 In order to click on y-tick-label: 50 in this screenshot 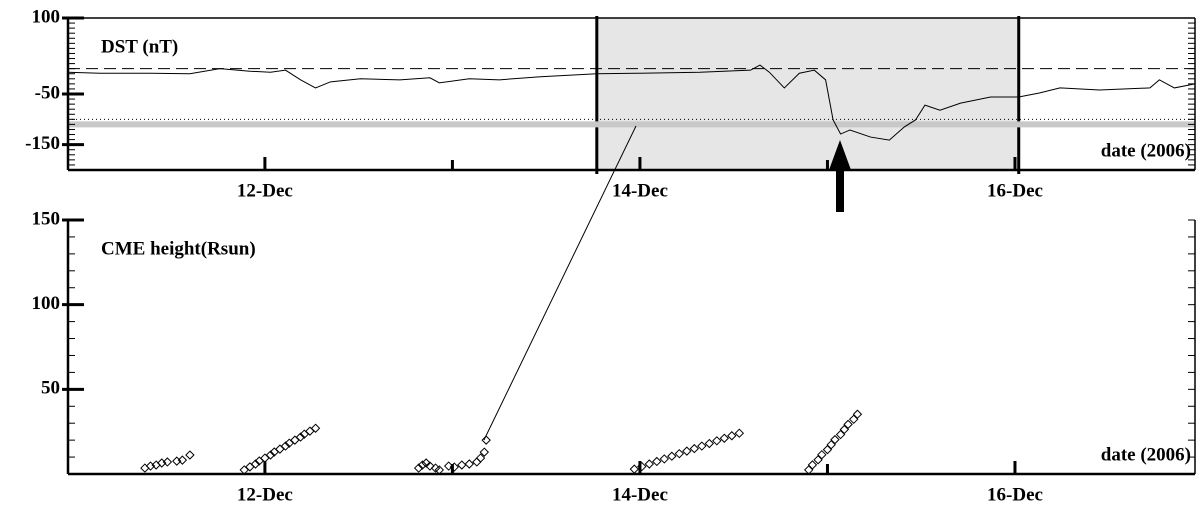, I will do `click(50, 388)`.